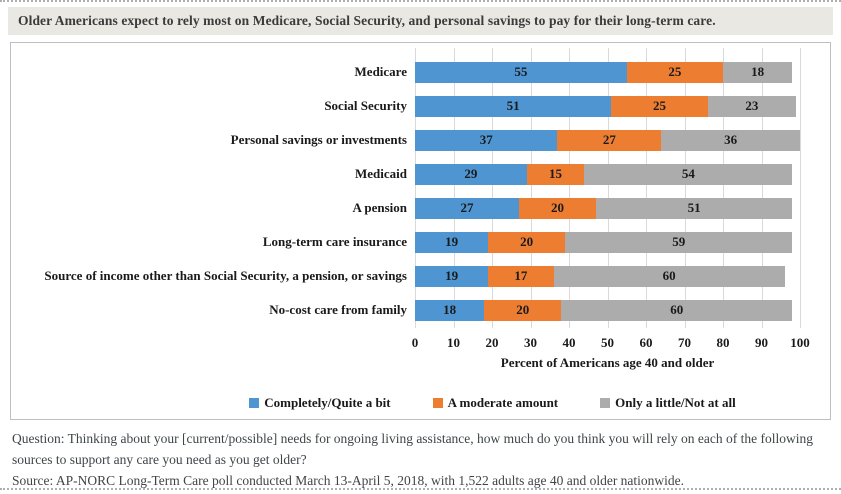 The width and height of the screenshot is (841, 494). I want to click on chart-row: Social Security 51 25 23, so click(420, 106).